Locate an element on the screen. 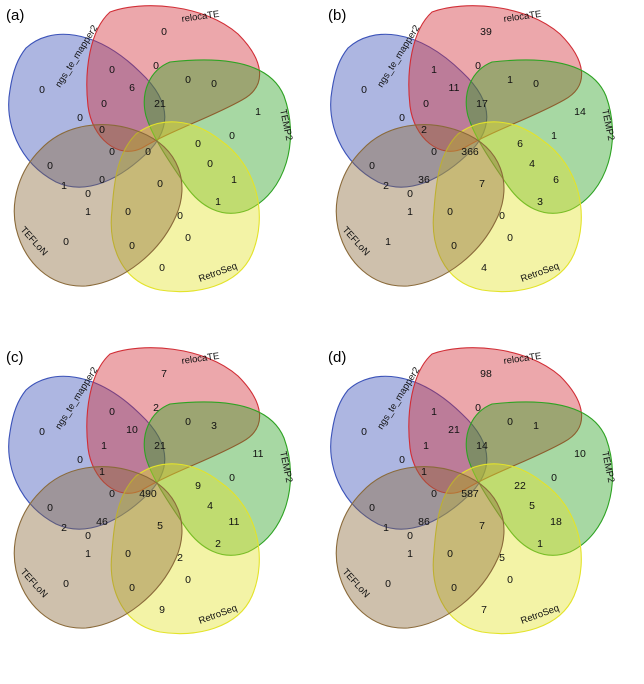  panel-letter: (b) is located at coordinates (337, 15).